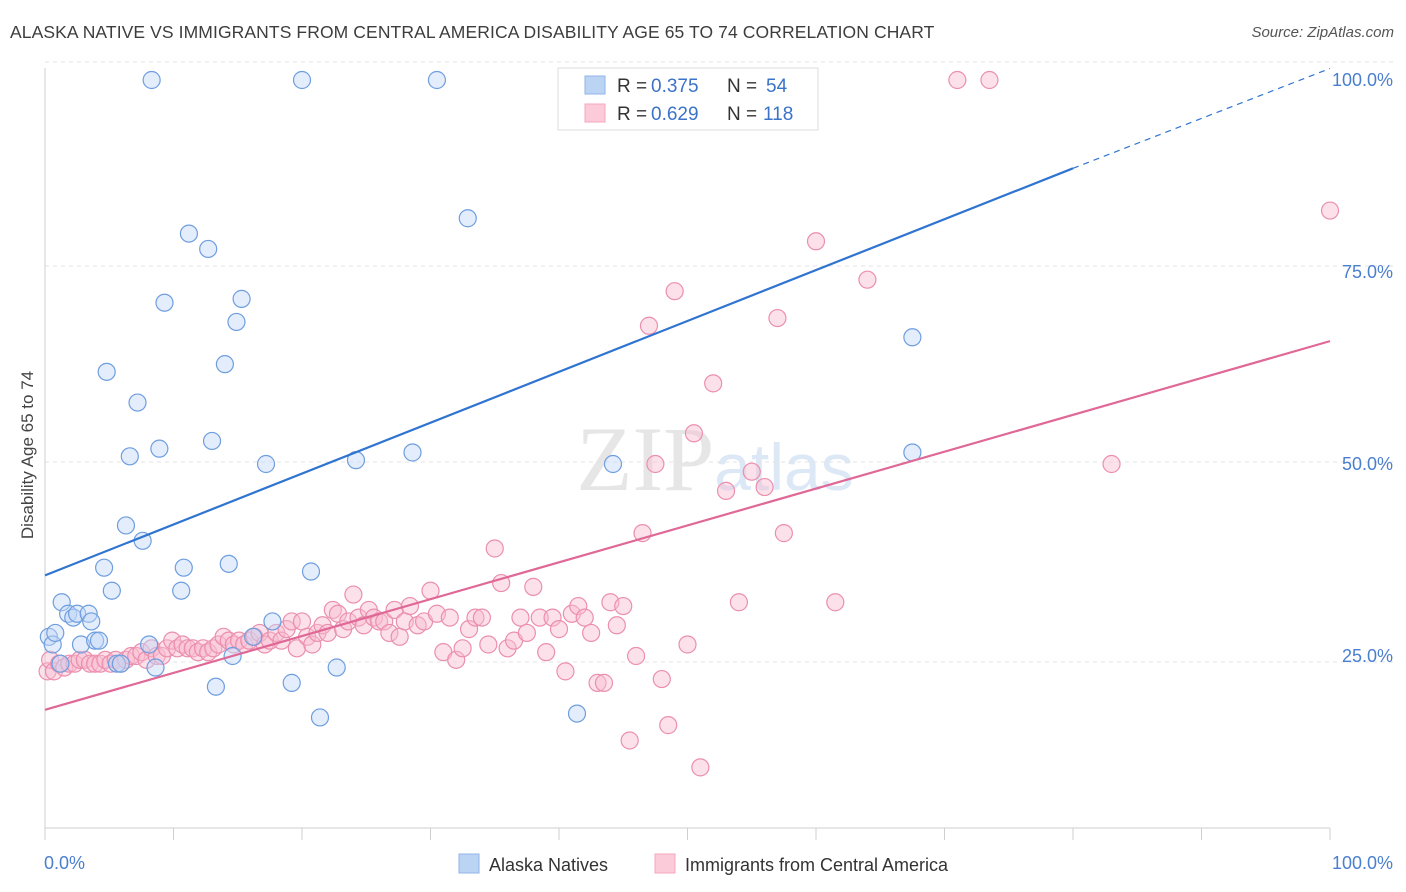 This screenshot has height=892, width=1406. What do you see at coordinates (632, 86) in the screenshot?
I see `legend-r-label-blue: R =` at bounding box center [632, 86].